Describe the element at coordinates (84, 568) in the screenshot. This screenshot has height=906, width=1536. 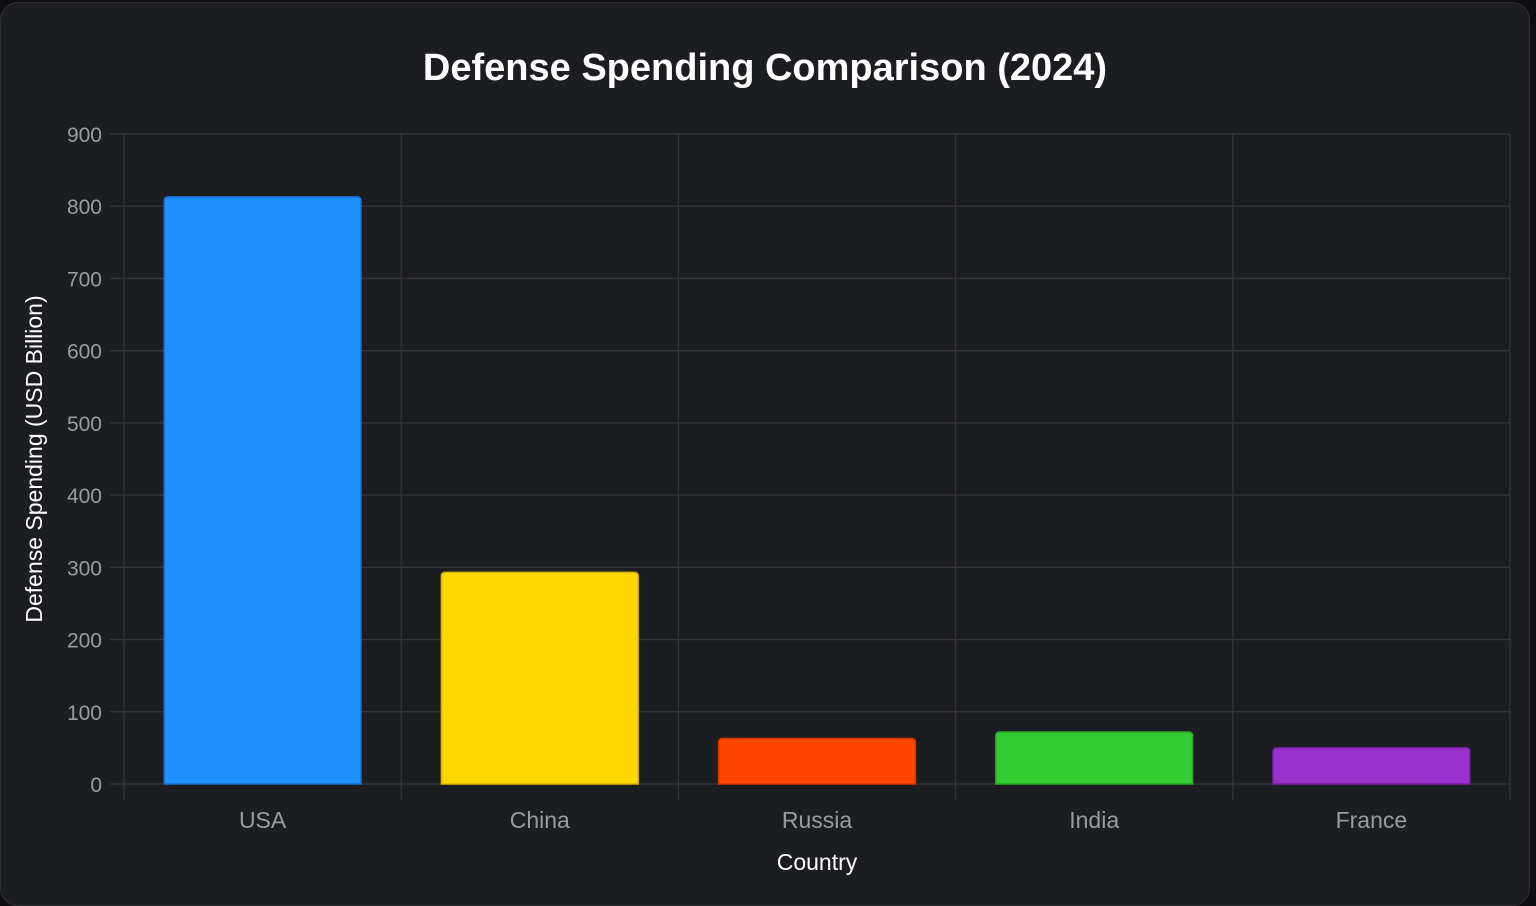
I see `y-tick-label: 300` at that location.